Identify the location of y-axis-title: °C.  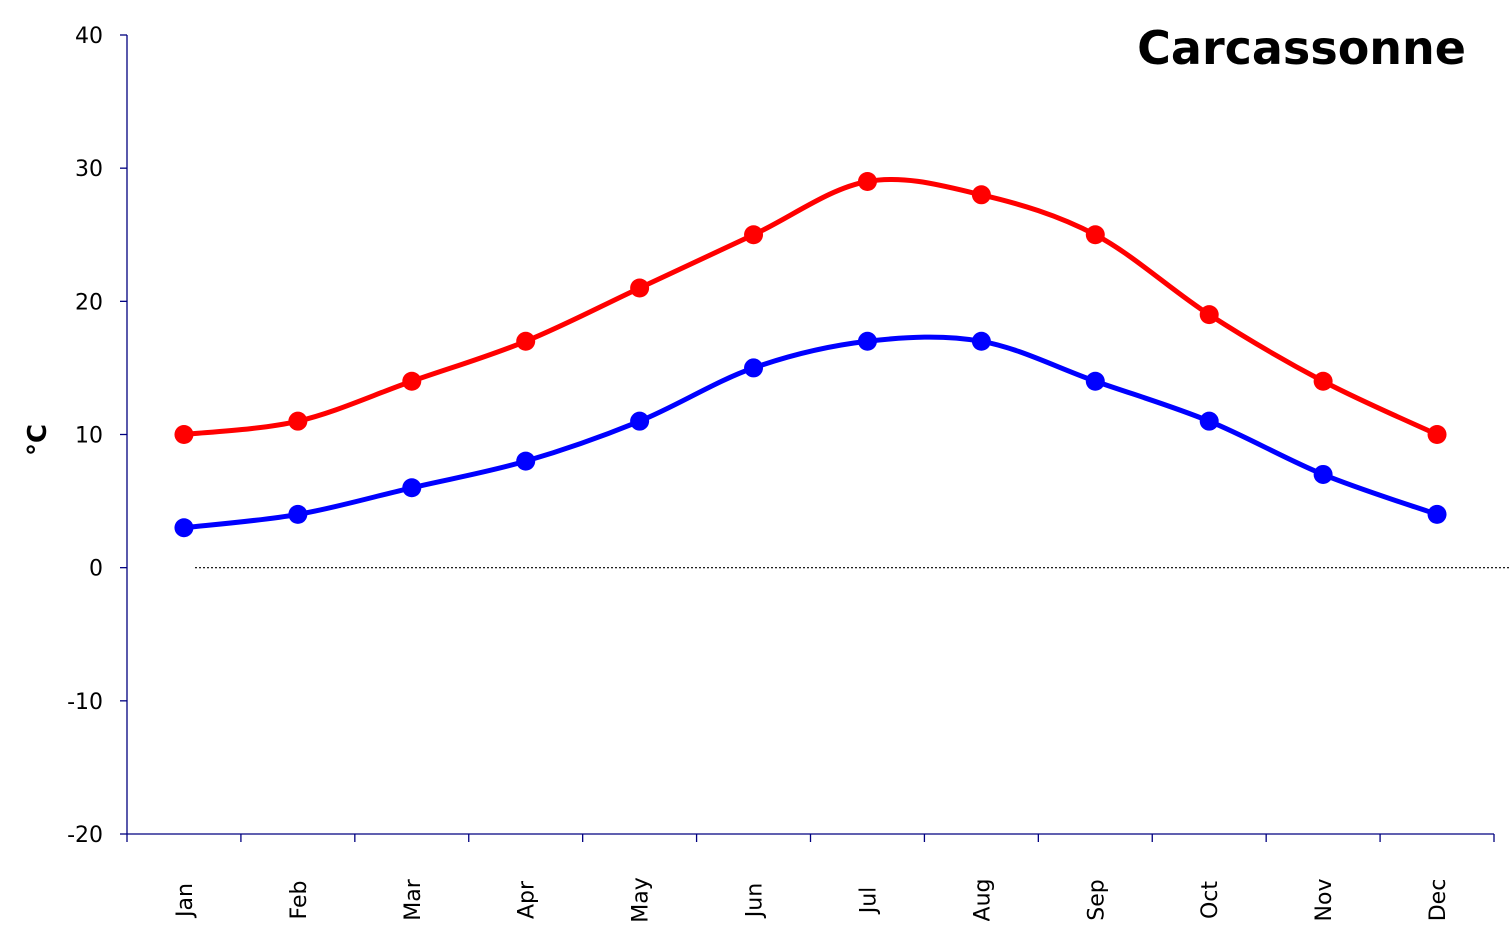
(38, 440).